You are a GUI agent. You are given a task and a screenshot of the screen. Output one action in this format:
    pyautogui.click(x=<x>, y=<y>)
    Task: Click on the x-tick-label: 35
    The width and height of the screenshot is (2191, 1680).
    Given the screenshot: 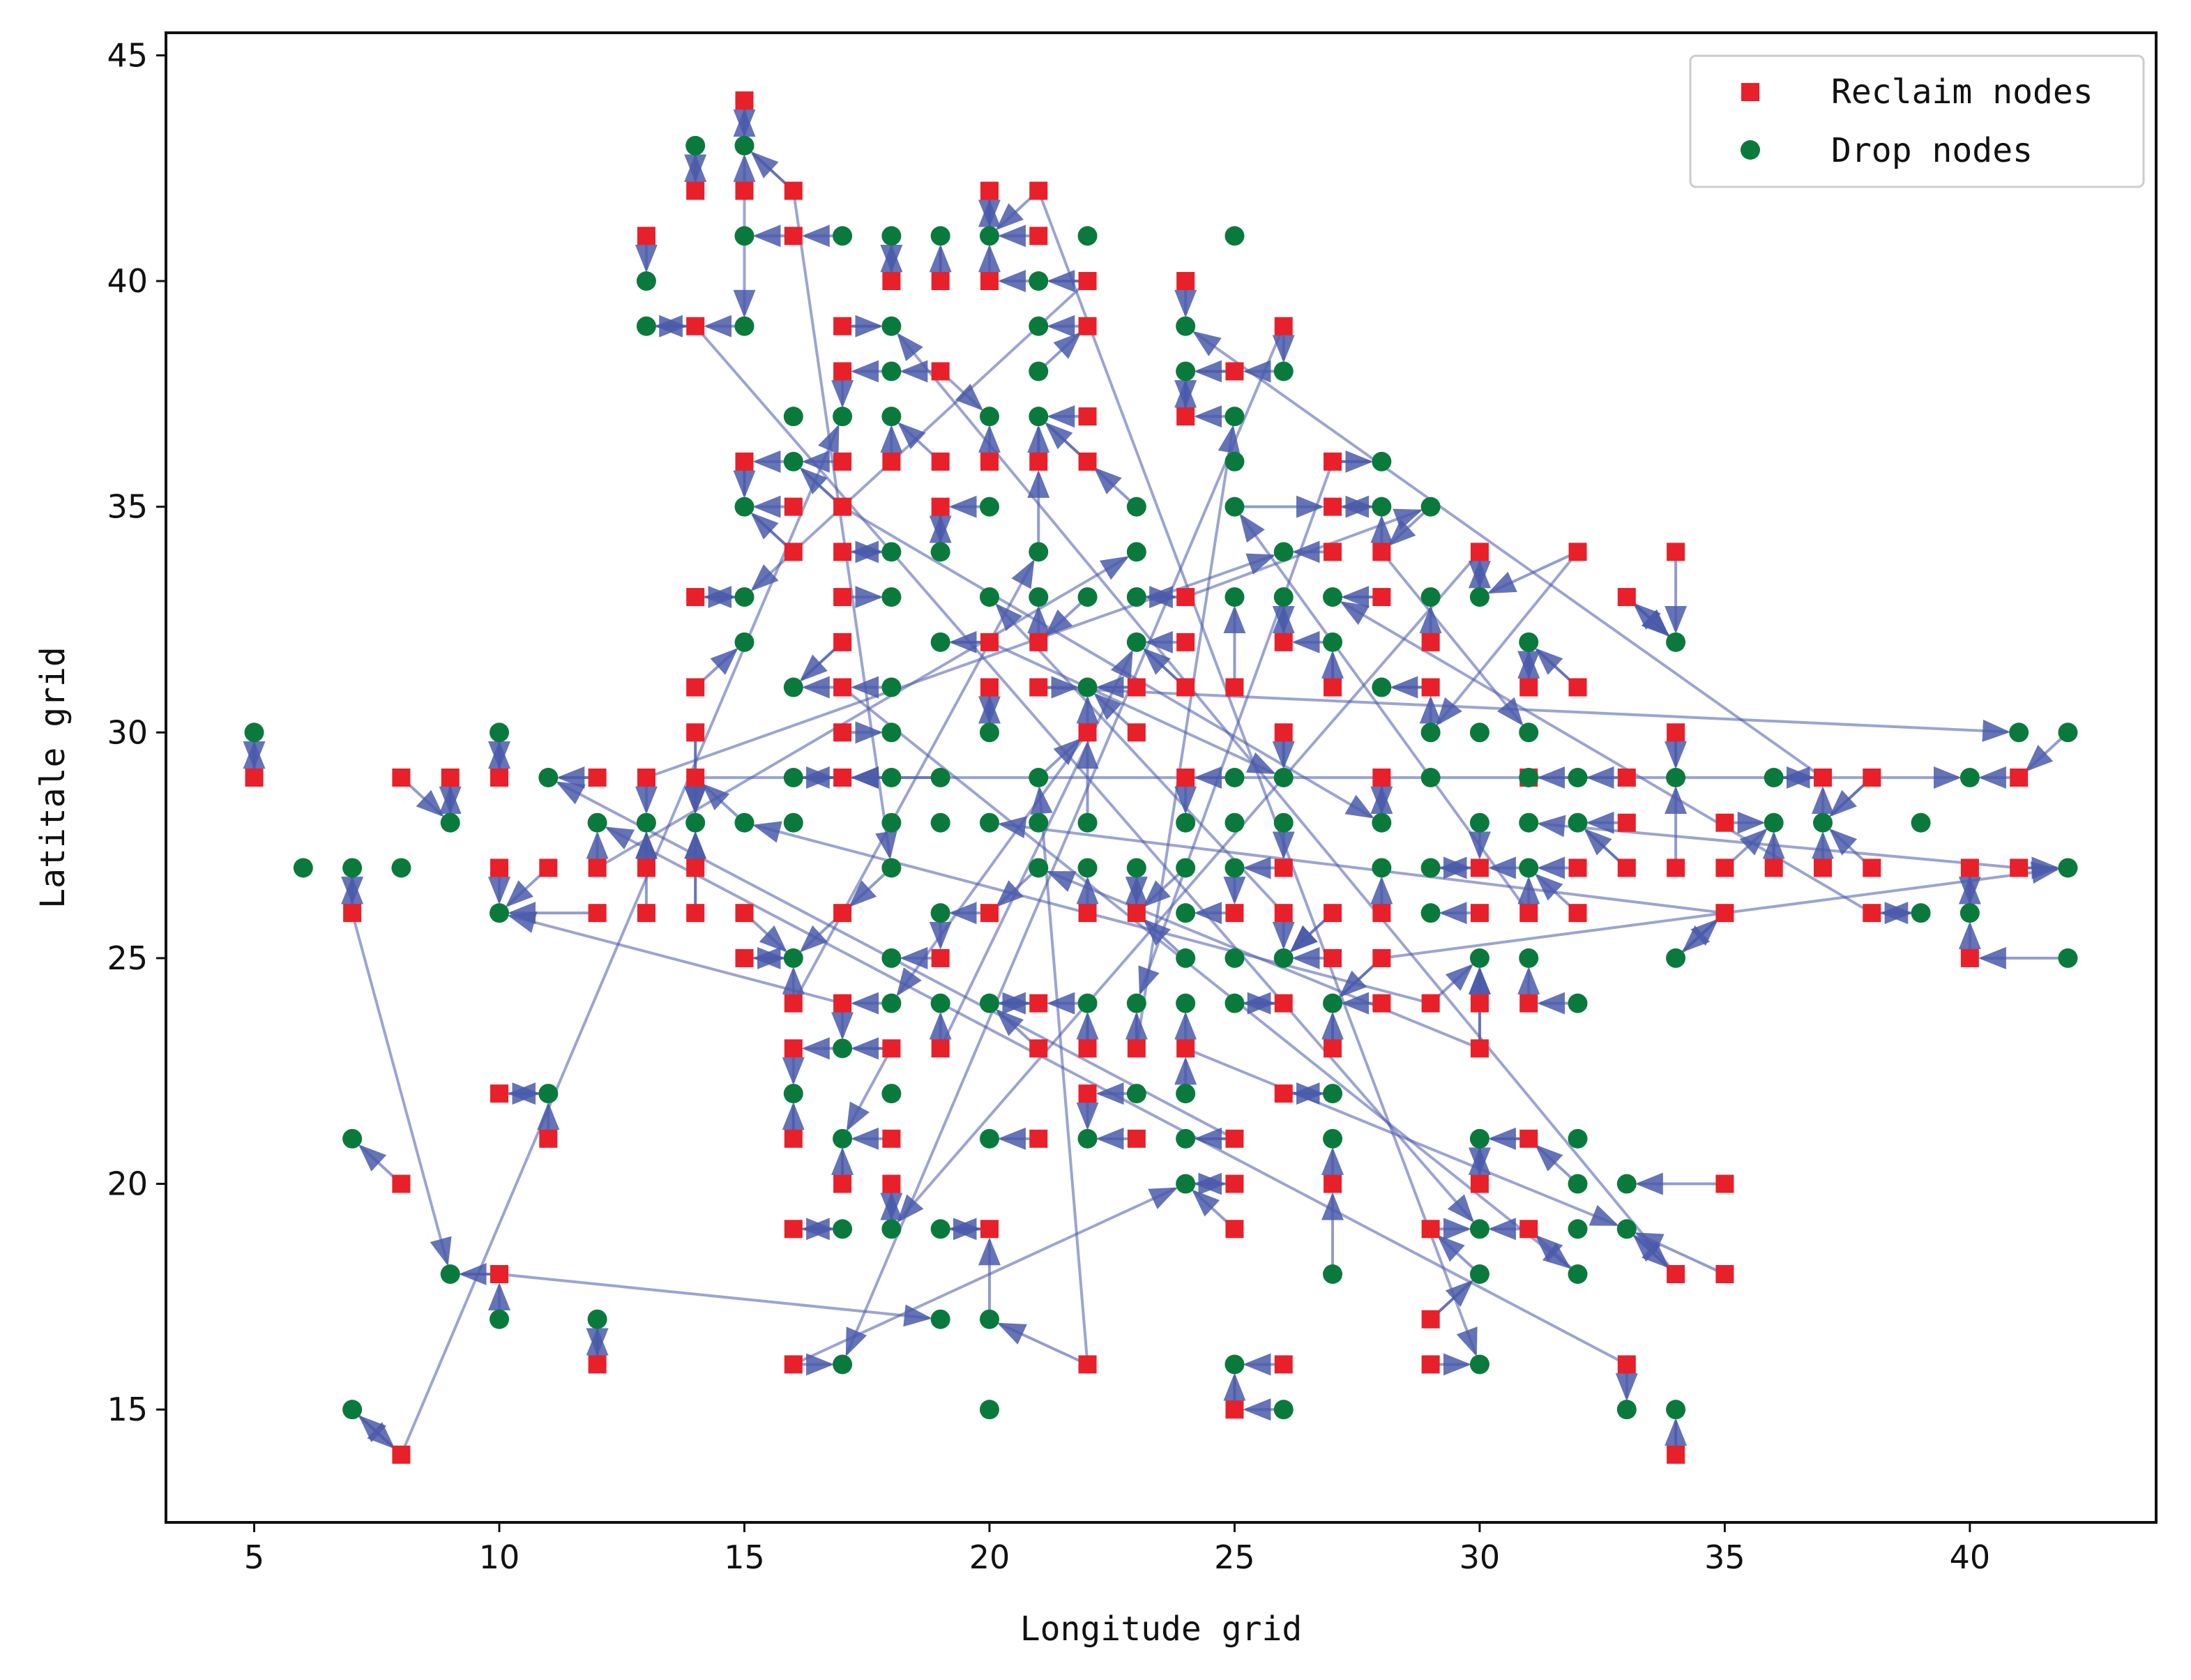 What is the action you would take?
    pyautogui.click(x=1725, y=1557)
    